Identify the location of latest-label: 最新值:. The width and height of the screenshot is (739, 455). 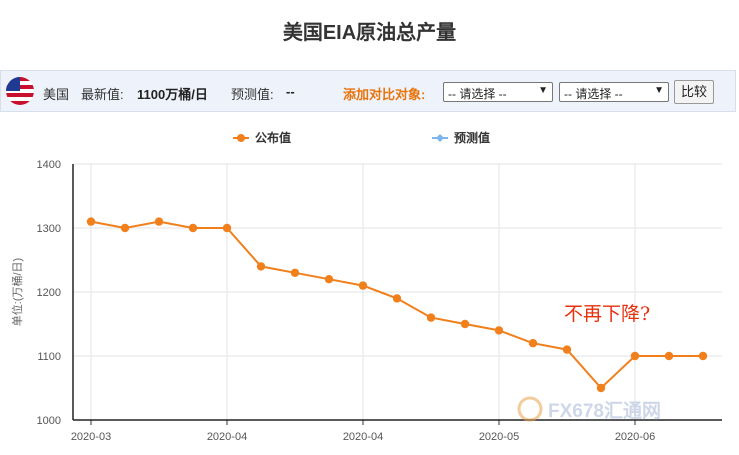
(102, 94).